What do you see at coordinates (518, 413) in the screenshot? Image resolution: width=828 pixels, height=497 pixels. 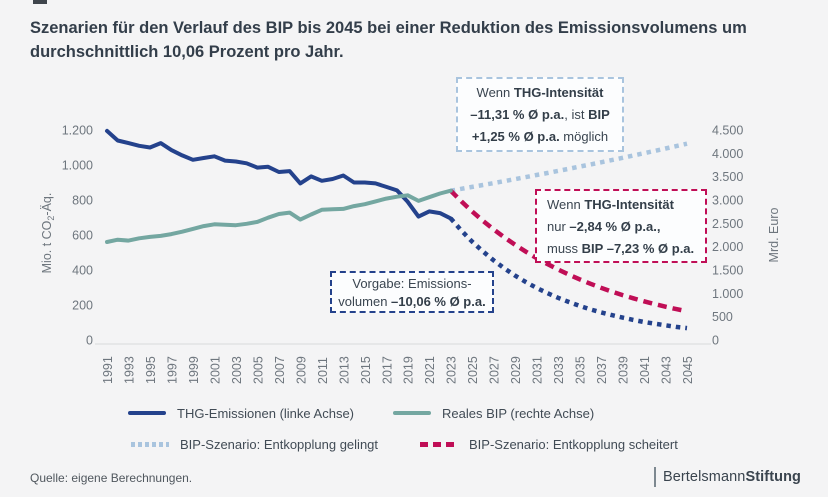 I see `legend-label: Reales BIP (rechte Achse)` at bounding box center [518, 413].